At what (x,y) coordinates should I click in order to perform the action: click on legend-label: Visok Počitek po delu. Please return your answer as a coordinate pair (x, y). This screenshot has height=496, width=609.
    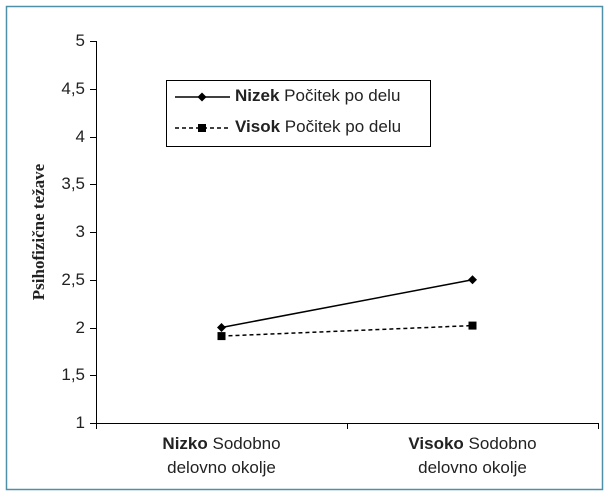
    Looking at the image, I should click on (318, 126).